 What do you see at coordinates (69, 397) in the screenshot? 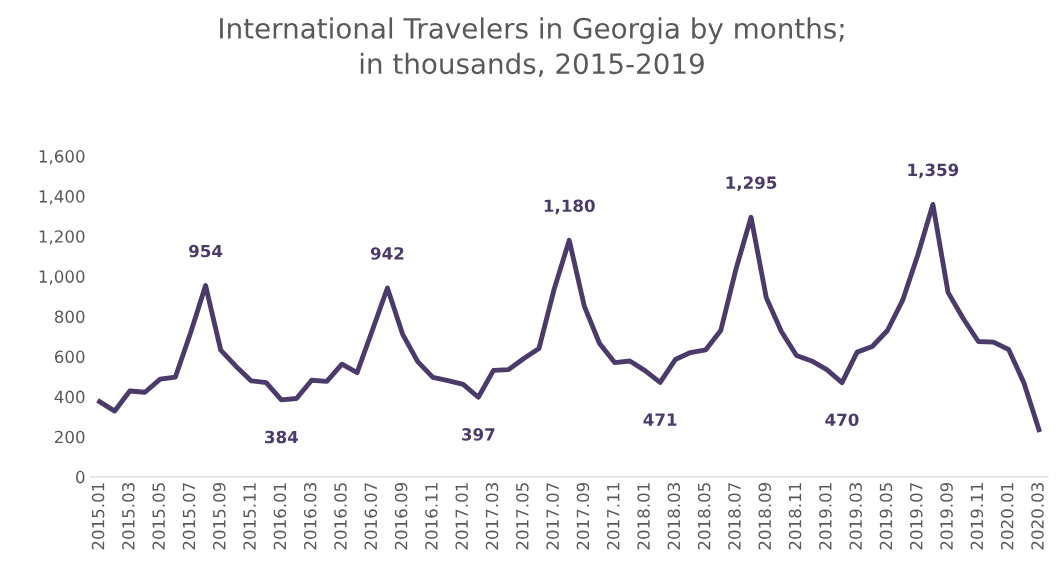
I see `y-tick-label: 400` at bounding box center [69, 397].